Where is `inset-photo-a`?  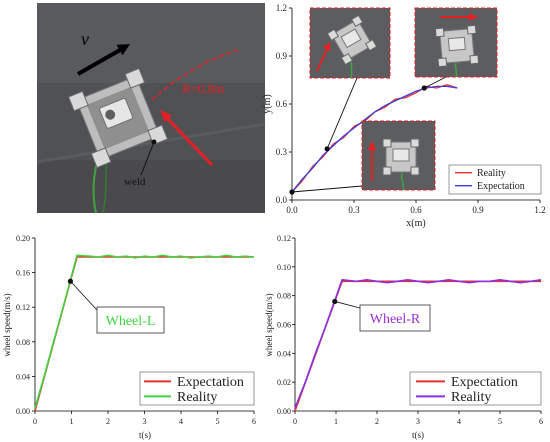
inset-photo-a is located at coordinates (350, 43).